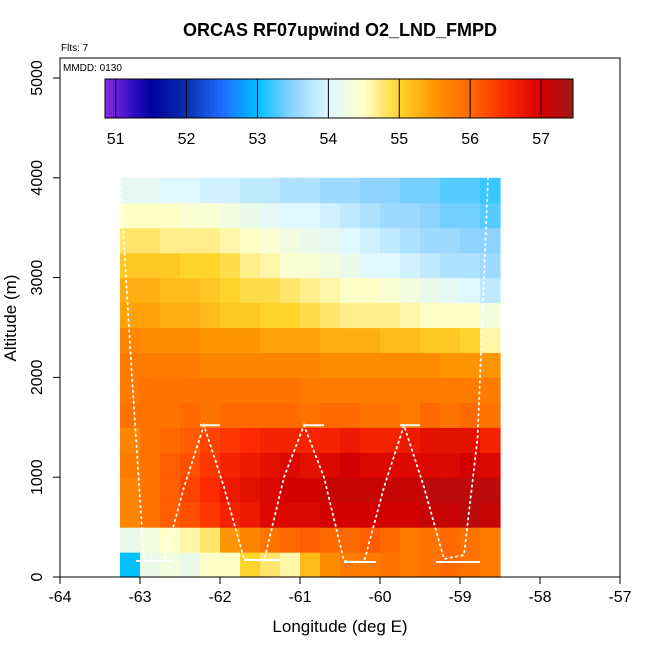 This screenshot has height=655, width=650. What do you see at coordinates (340, 30) in the screenshot?
I see `chart-title: ORCAS RF07upwind O2_LND_FMPD` at bounding box center [340, 30].